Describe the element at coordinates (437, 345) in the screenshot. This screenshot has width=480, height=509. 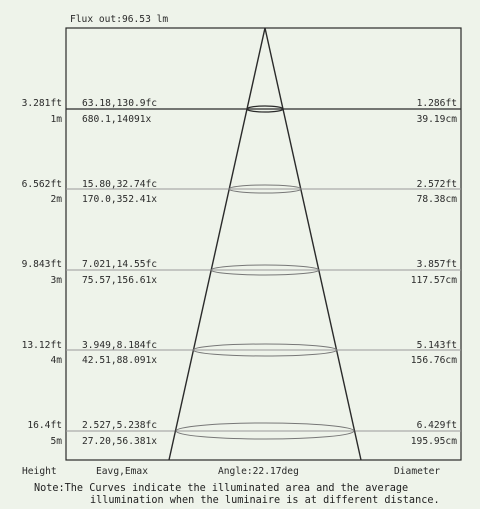
I see `diameter-ft-4: 5.143ft` at that location.